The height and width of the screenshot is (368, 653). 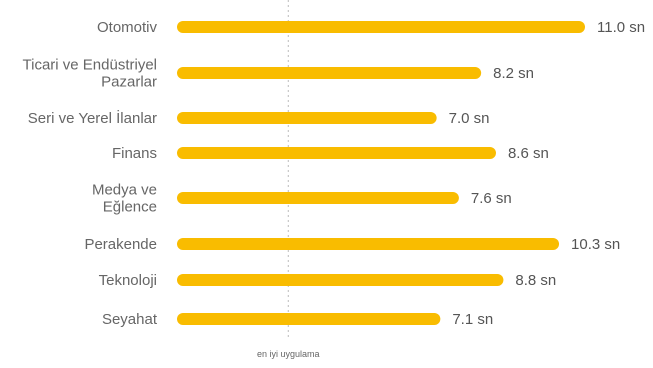 I want to click on category-label: Seri ve Yerel İlanlar, so click(x=92, y=118).